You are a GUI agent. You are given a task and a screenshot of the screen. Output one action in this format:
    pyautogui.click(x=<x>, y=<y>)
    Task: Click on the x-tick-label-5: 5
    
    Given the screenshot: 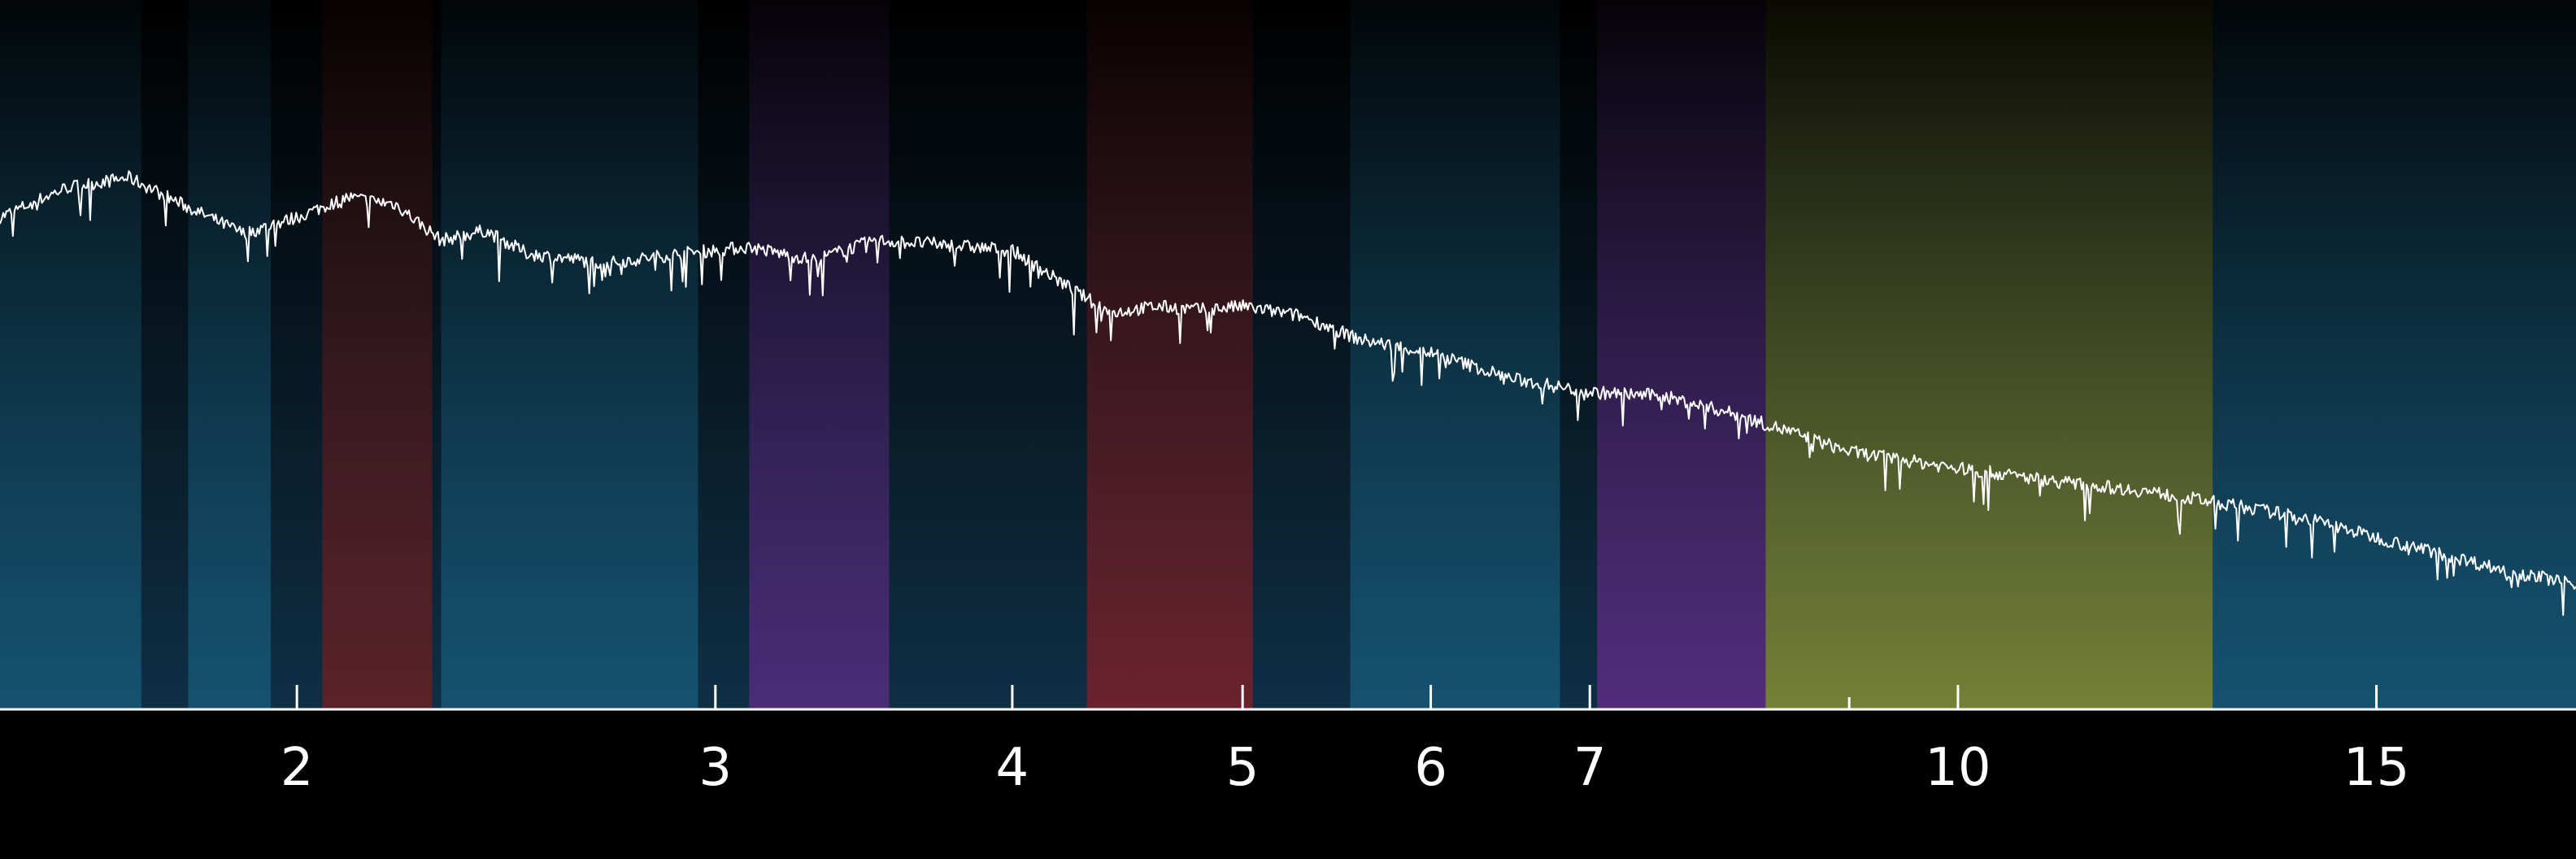 What is the action you would take?
    pyautogui.click(x=1243, y=768)
    